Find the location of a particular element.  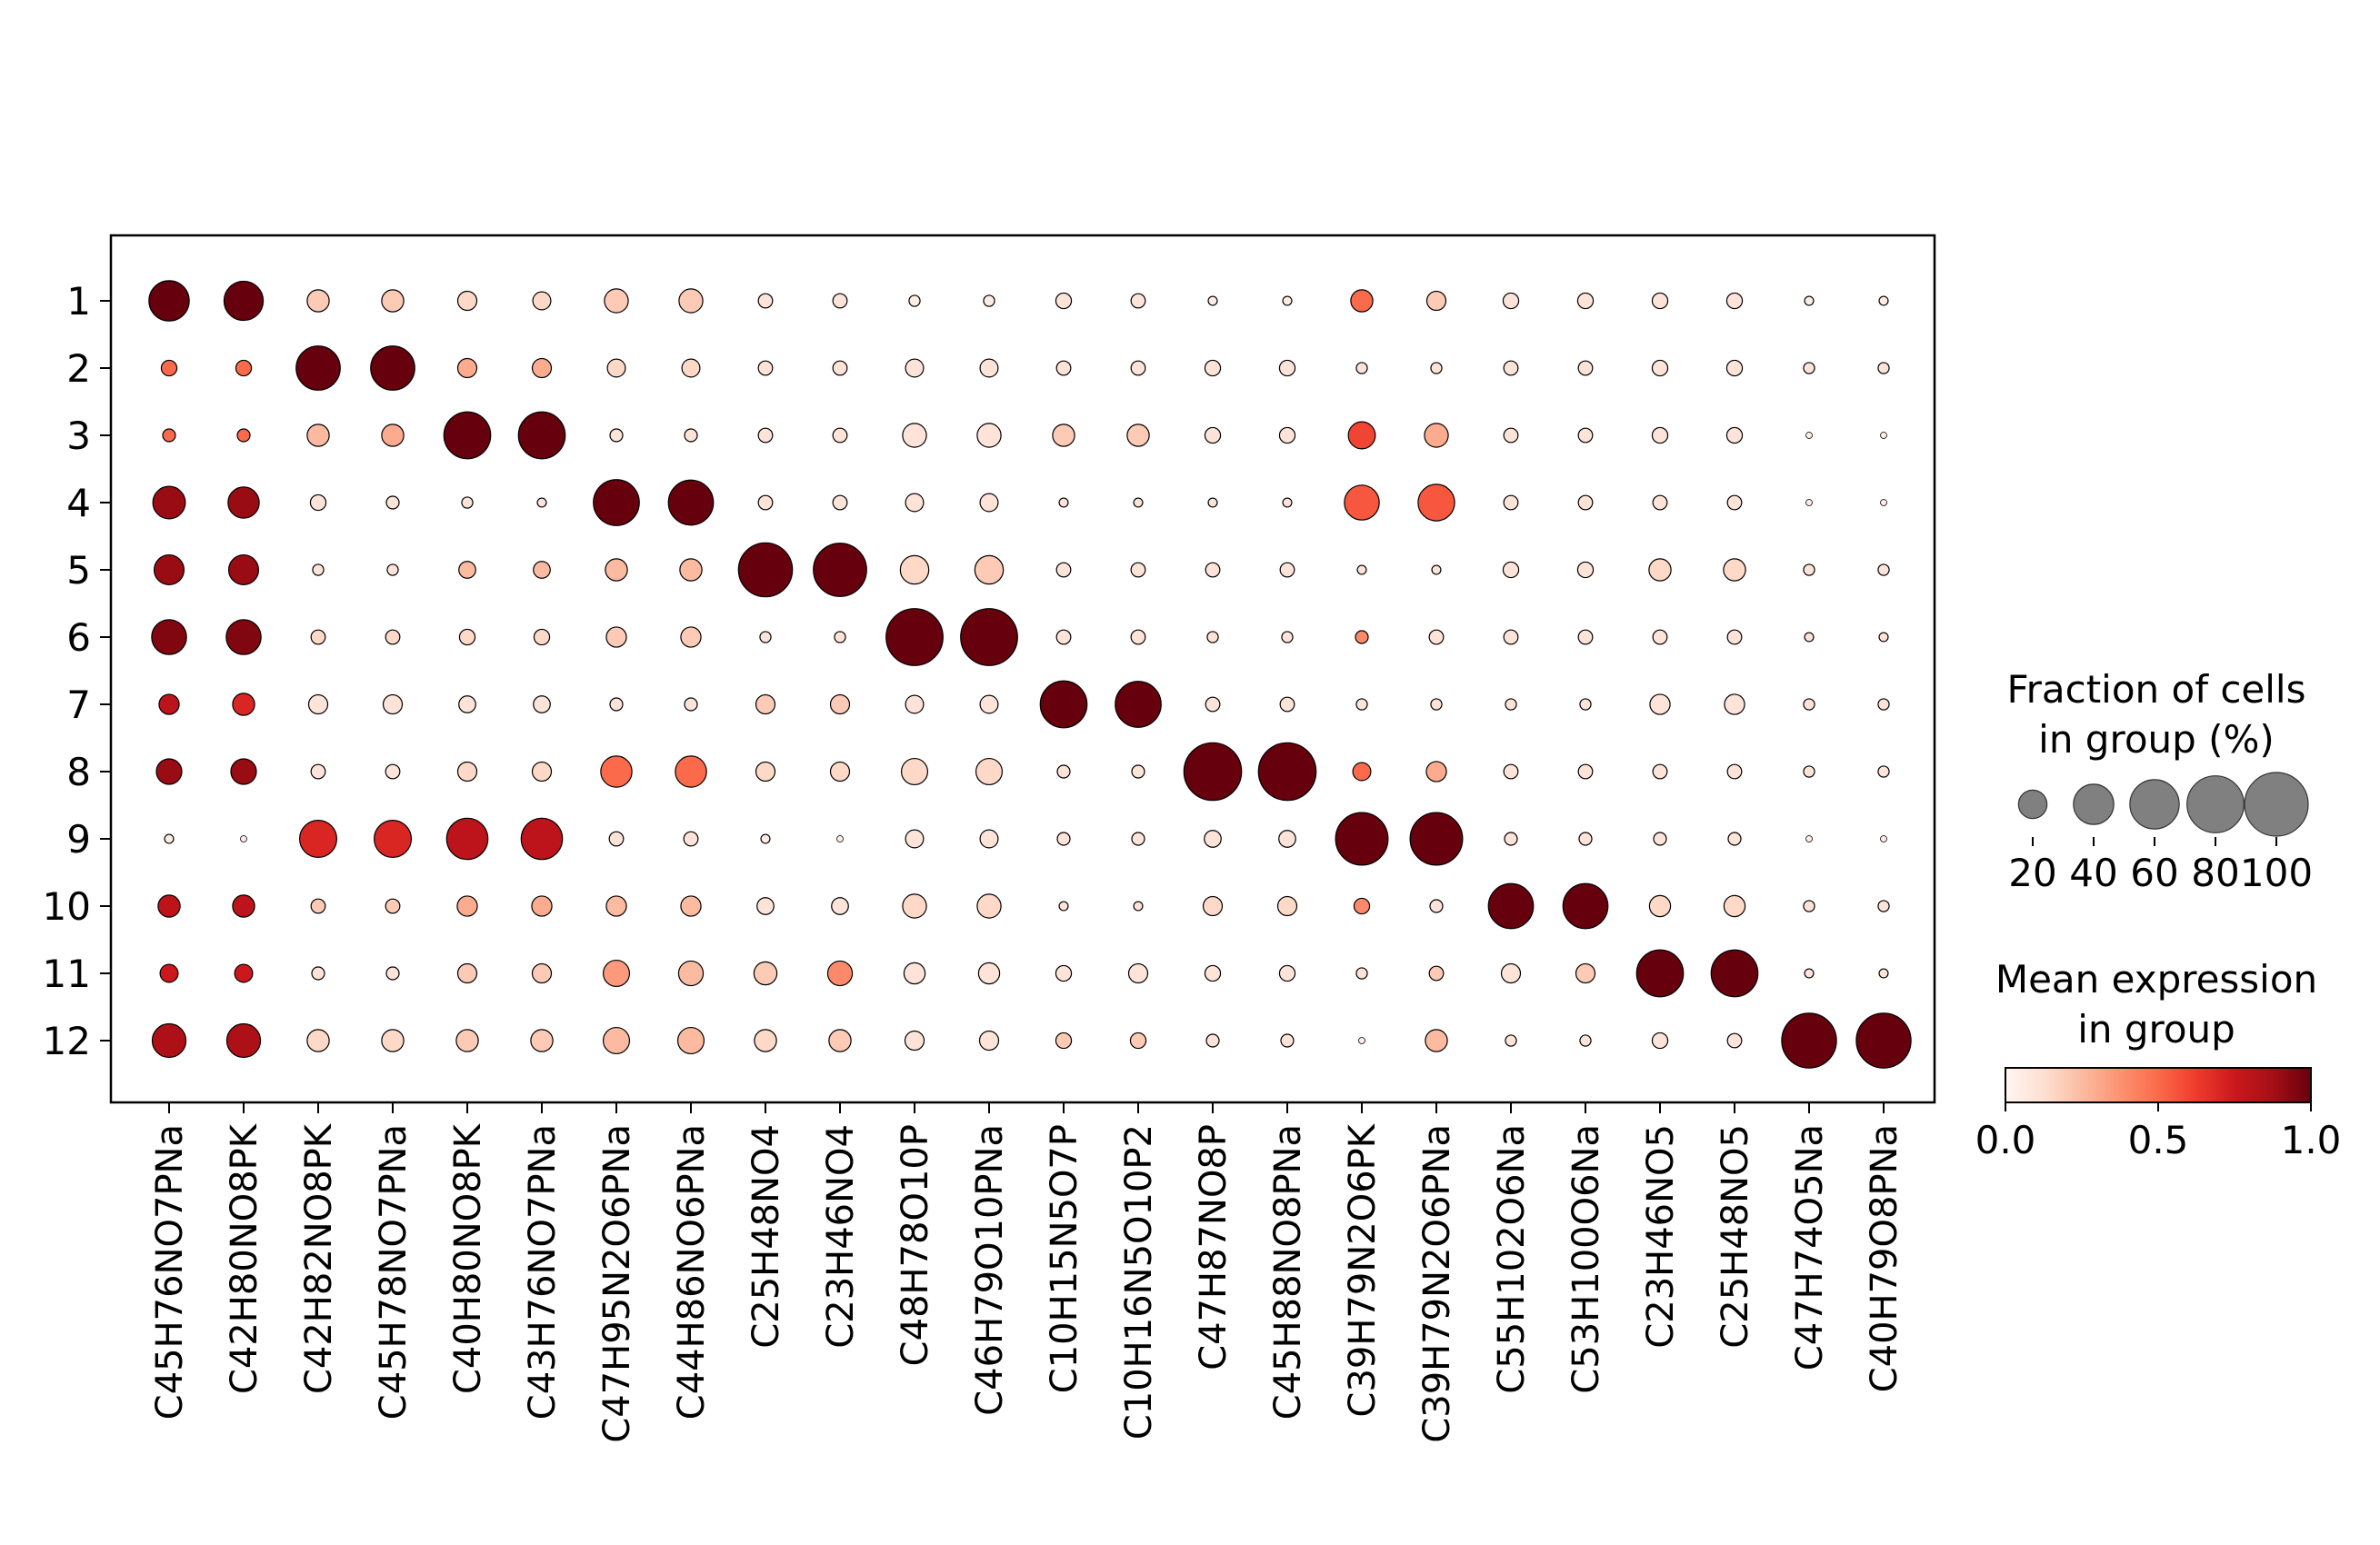

dot-group-12-C42H80NO8PK is located at coordinates (243, 1040).